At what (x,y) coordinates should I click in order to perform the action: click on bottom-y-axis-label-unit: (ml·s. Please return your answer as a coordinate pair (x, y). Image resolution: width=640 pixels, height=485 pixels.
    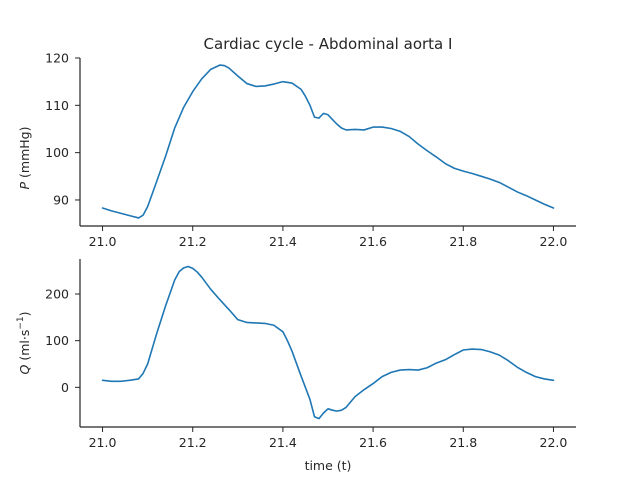
    Looking at the image, I should click on (24, 347).